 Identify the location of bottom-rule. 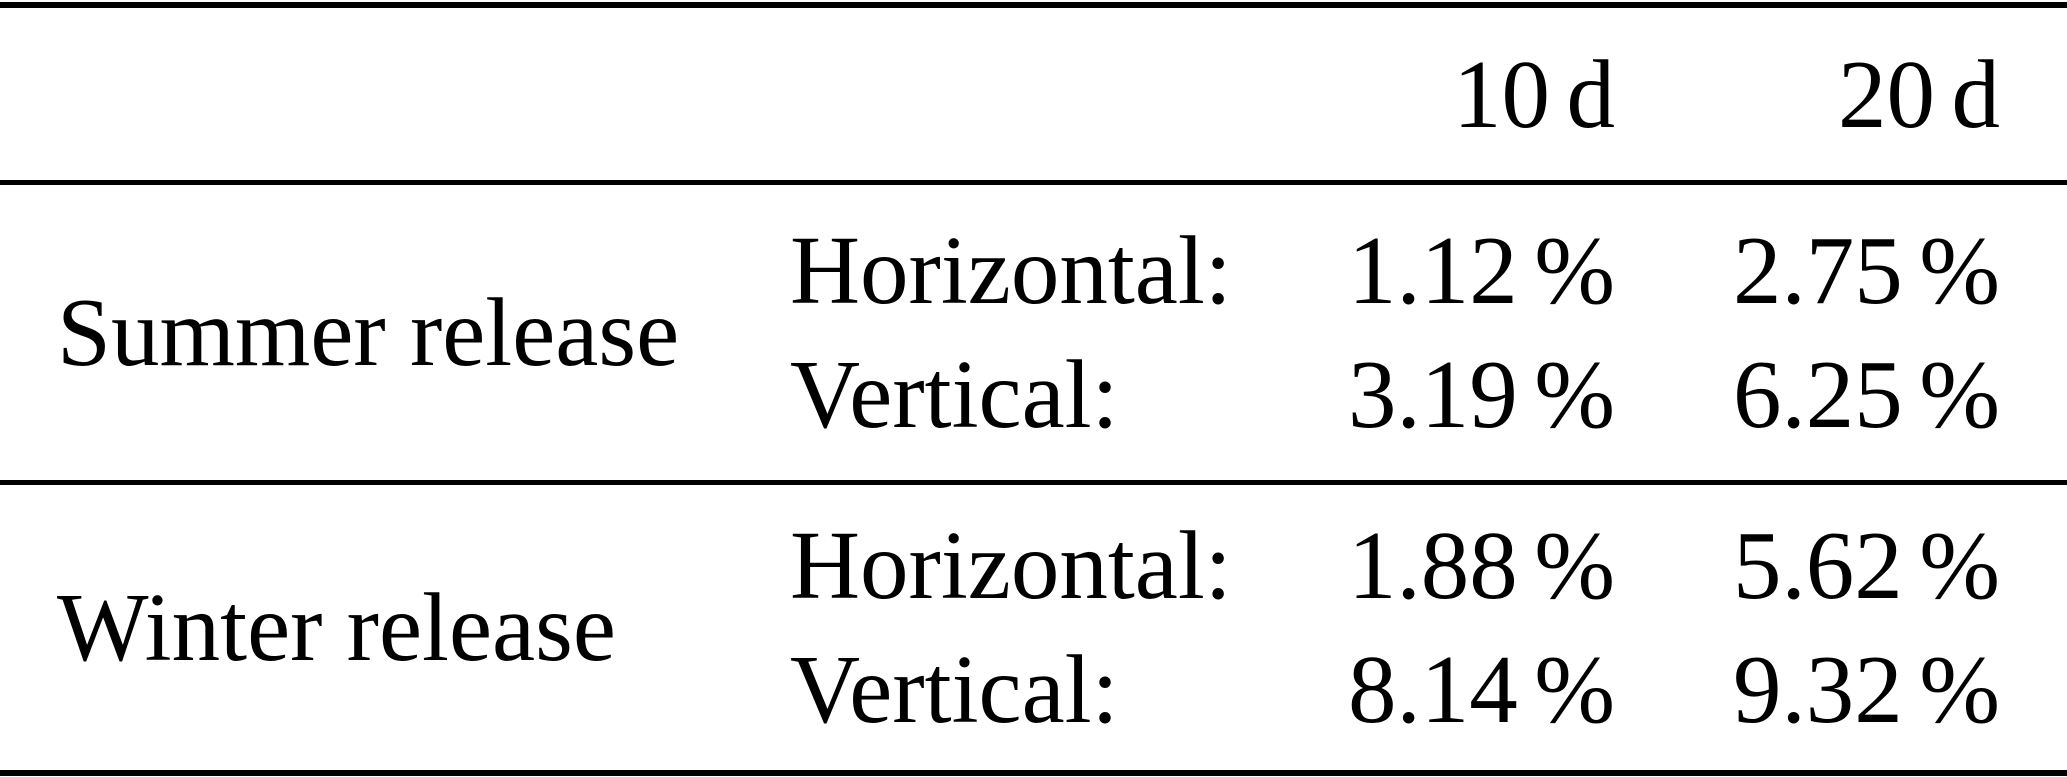
(1033, 773).